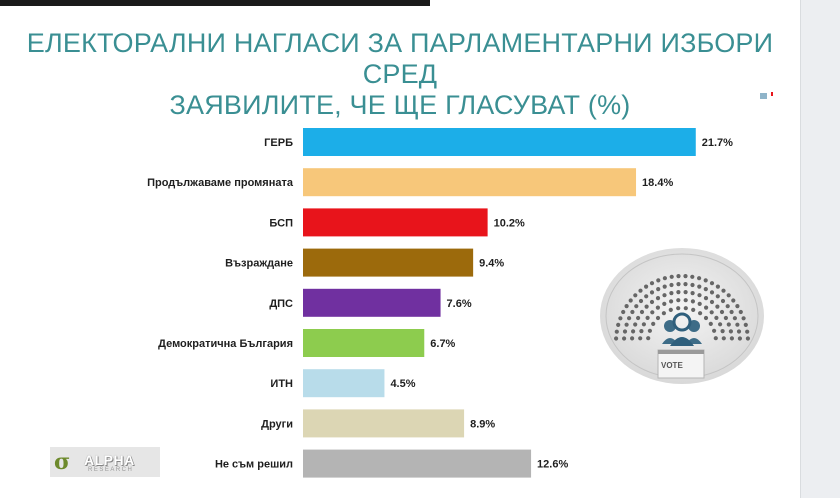 The height and width of the screenshot is (498, 840). Describe the element at coordinates (766, 95) in the screenshot. I see `corner-deco-icon` at that location.